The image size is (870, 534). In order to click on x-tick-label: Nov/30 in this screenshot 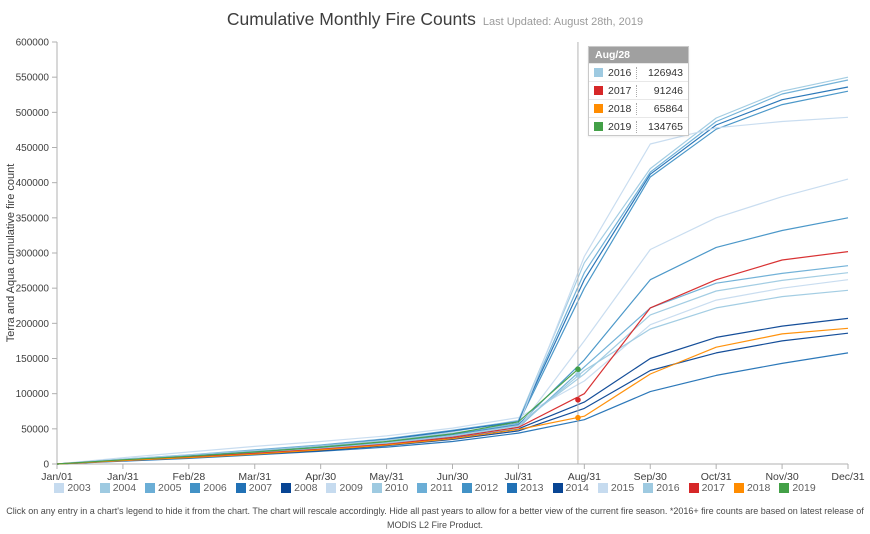, I will do `click(781, 477)`.